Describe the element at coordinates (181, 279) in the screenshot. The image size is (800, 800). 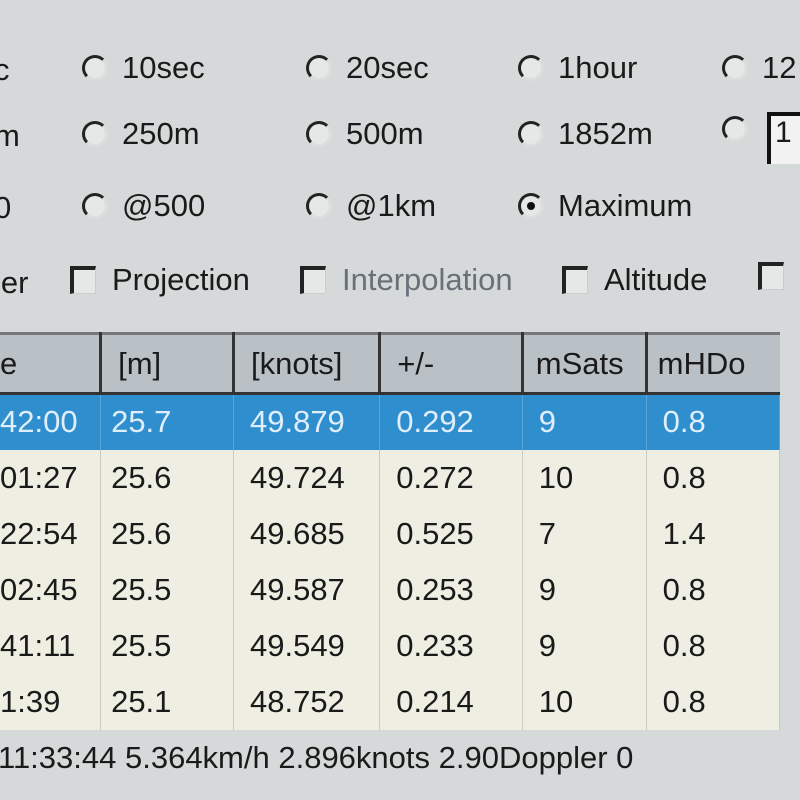
I see `checkbox-label: Projection` at that location.